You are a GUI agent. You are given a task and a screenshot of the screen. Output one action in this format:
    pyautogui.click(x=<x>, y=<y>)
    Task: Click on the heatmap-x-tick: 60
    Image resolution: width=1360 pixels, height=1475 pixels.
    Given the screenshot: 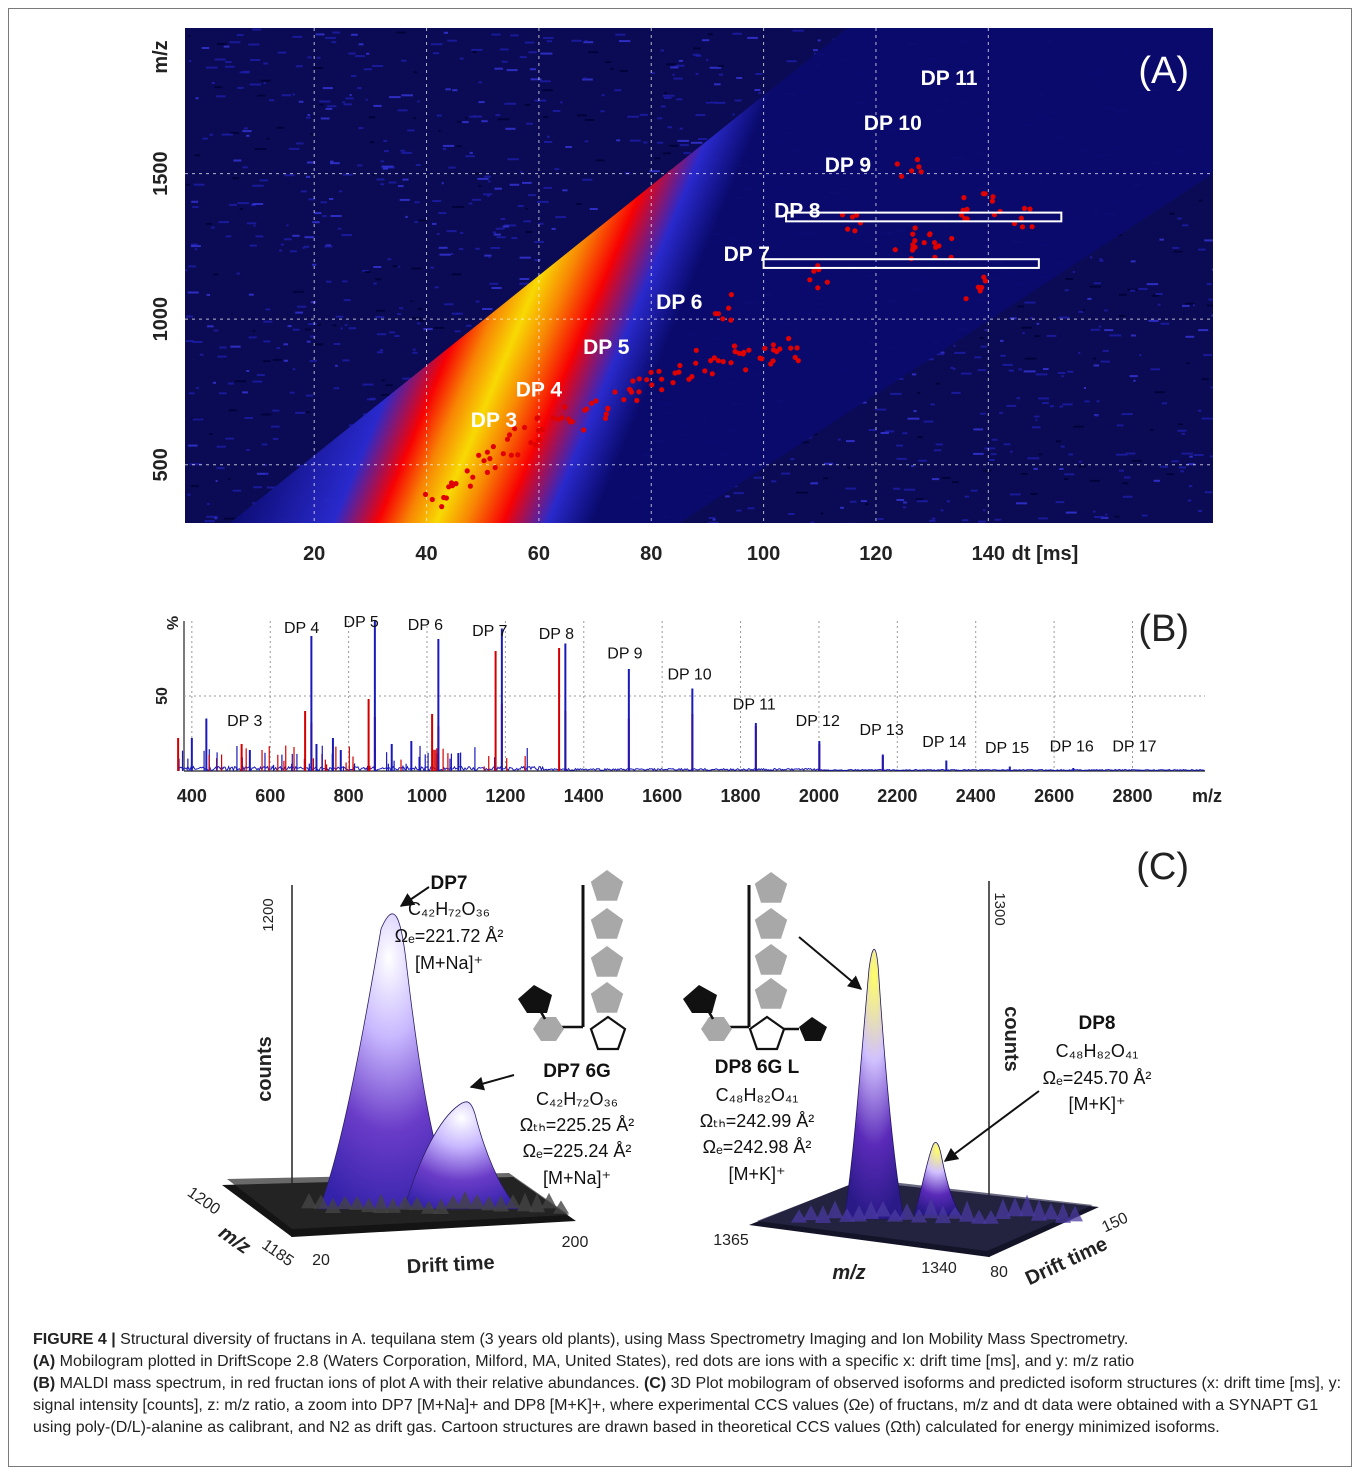 What is the action you would take?
    pyautogui.click(x=539, y=554)
    